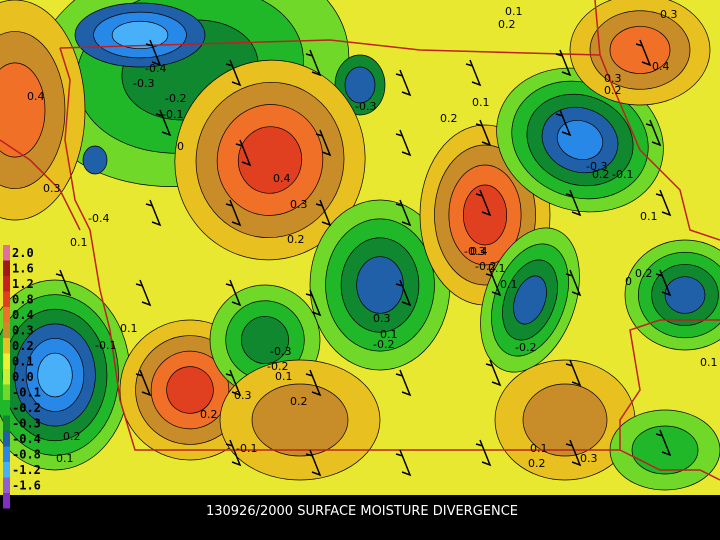 The image size is (720, 540). Describe the element at coordinates (23, 377) in the screenshot. I see `legend-label: 0.0` at that location.